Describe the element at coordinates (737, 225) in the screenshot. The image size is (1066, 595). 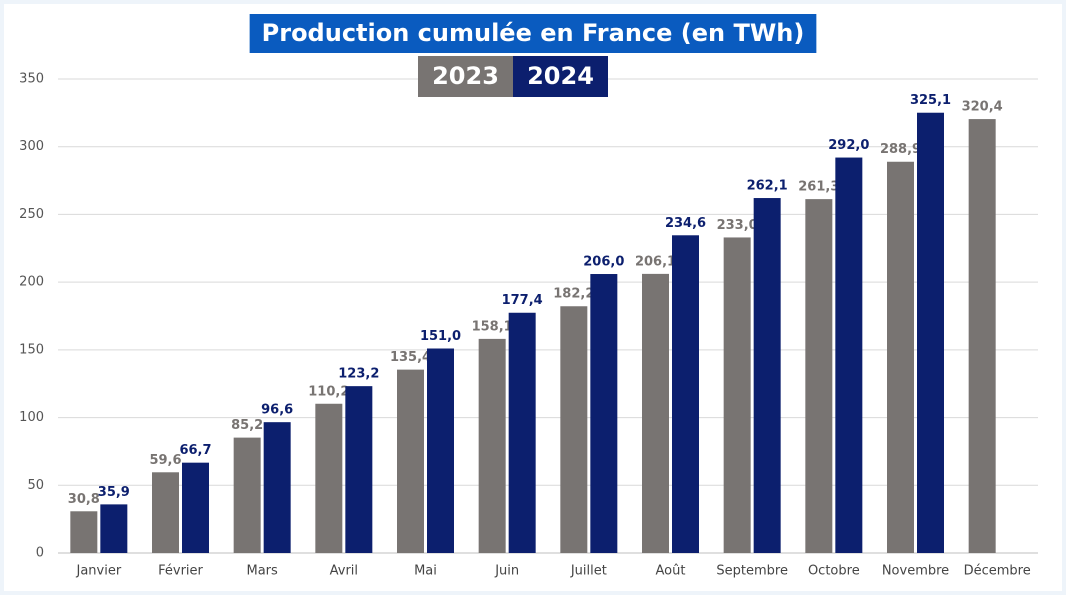
I see `data-label: 233,0` at that location.